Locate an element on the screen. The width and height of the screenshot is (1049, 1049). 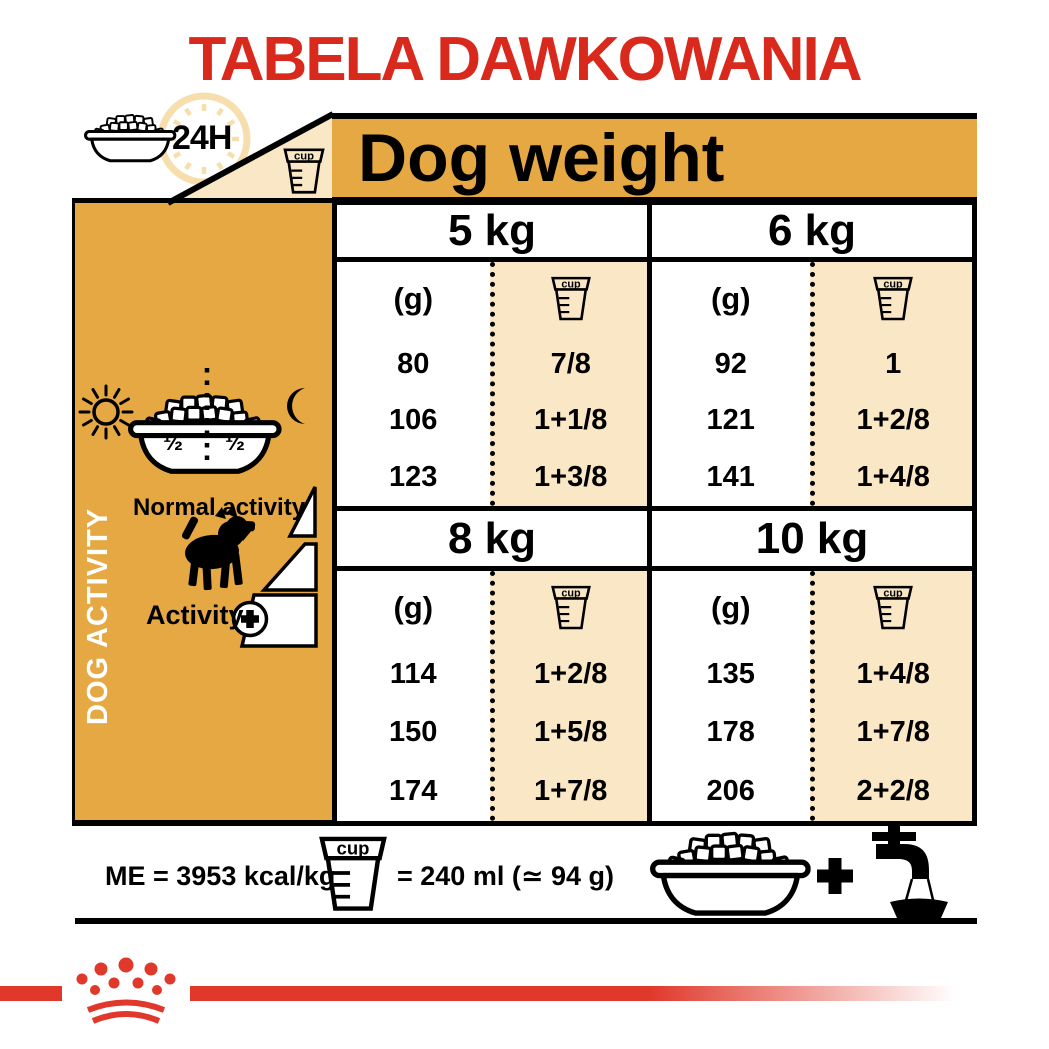
grams-value: 178 is located at coordinates (730, 732).